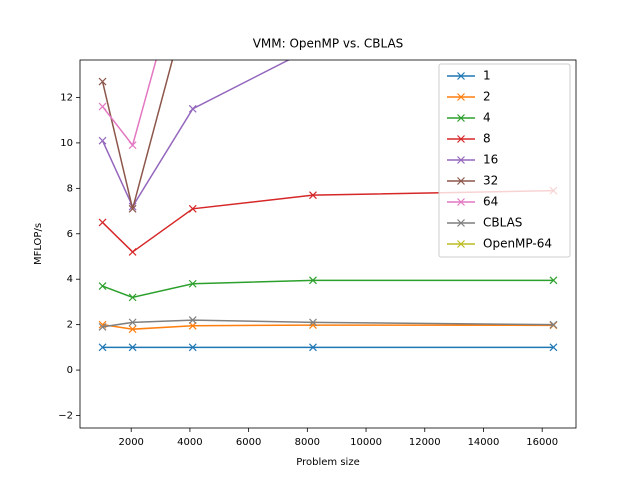 The image size is (640, 484). What do you see at coordinates (38, 244) in the screenshot?
I see `y-axis-label: MFLOP/s` at bounding box center [38, 244].